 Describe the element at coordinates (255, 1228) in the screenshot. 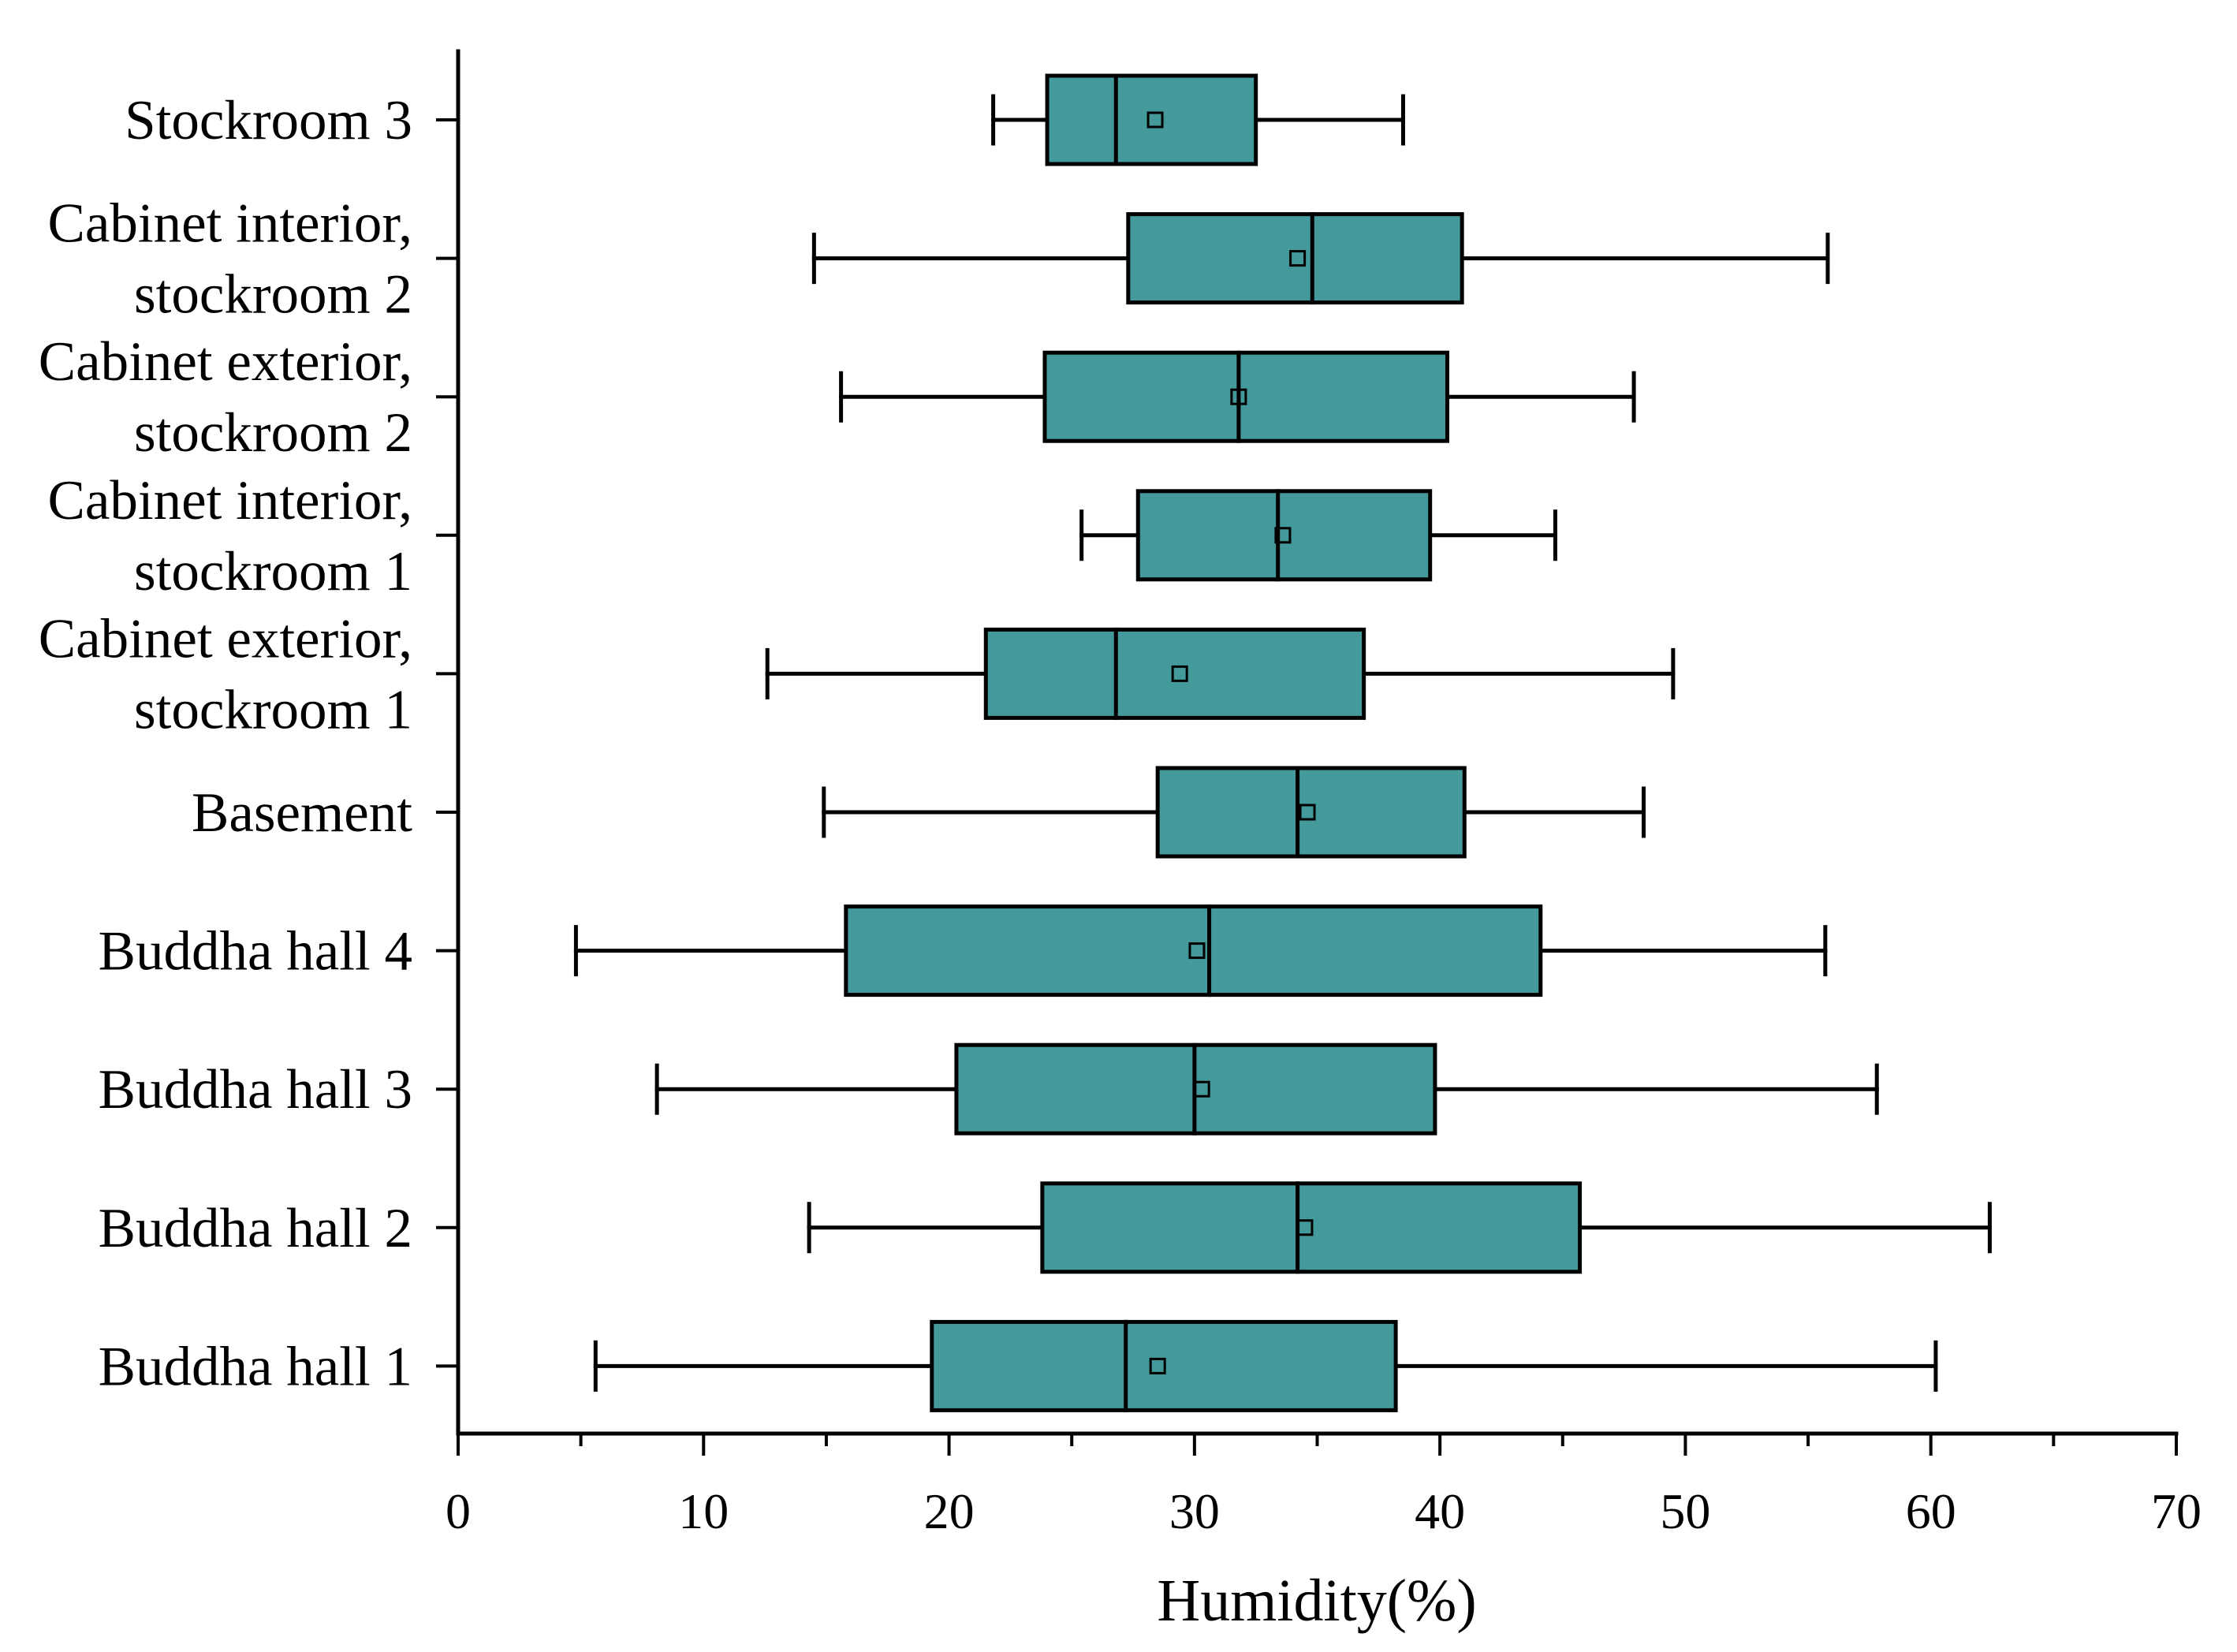

I see `category-label-buddha-hall-2: Buddha hall 2` at that location.